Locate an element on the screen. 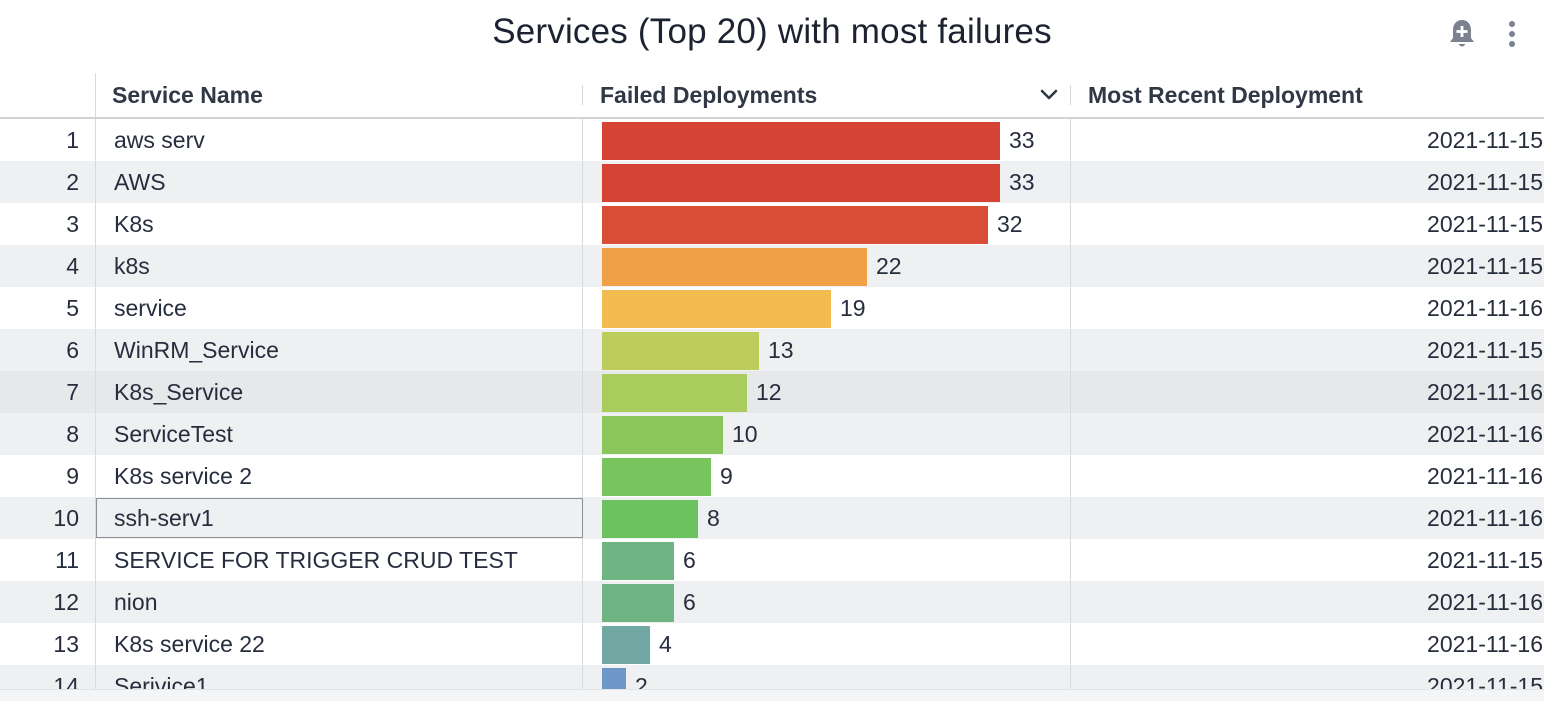 The height and width of the screenshot is (701, 1544). row-index: 2 is located at coordinates (72, 181).